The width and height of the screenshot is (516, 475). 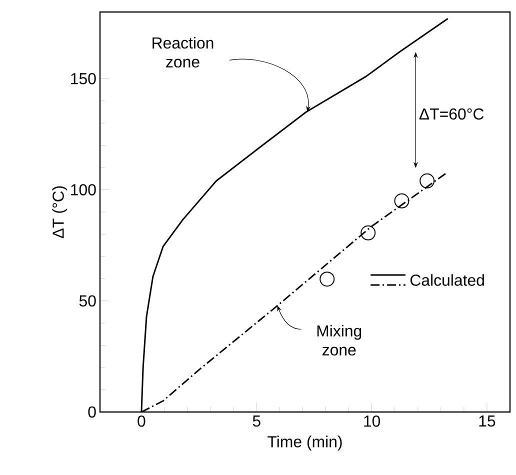 I want to click on x-tick-label: 15, so click(x=487, y=421).